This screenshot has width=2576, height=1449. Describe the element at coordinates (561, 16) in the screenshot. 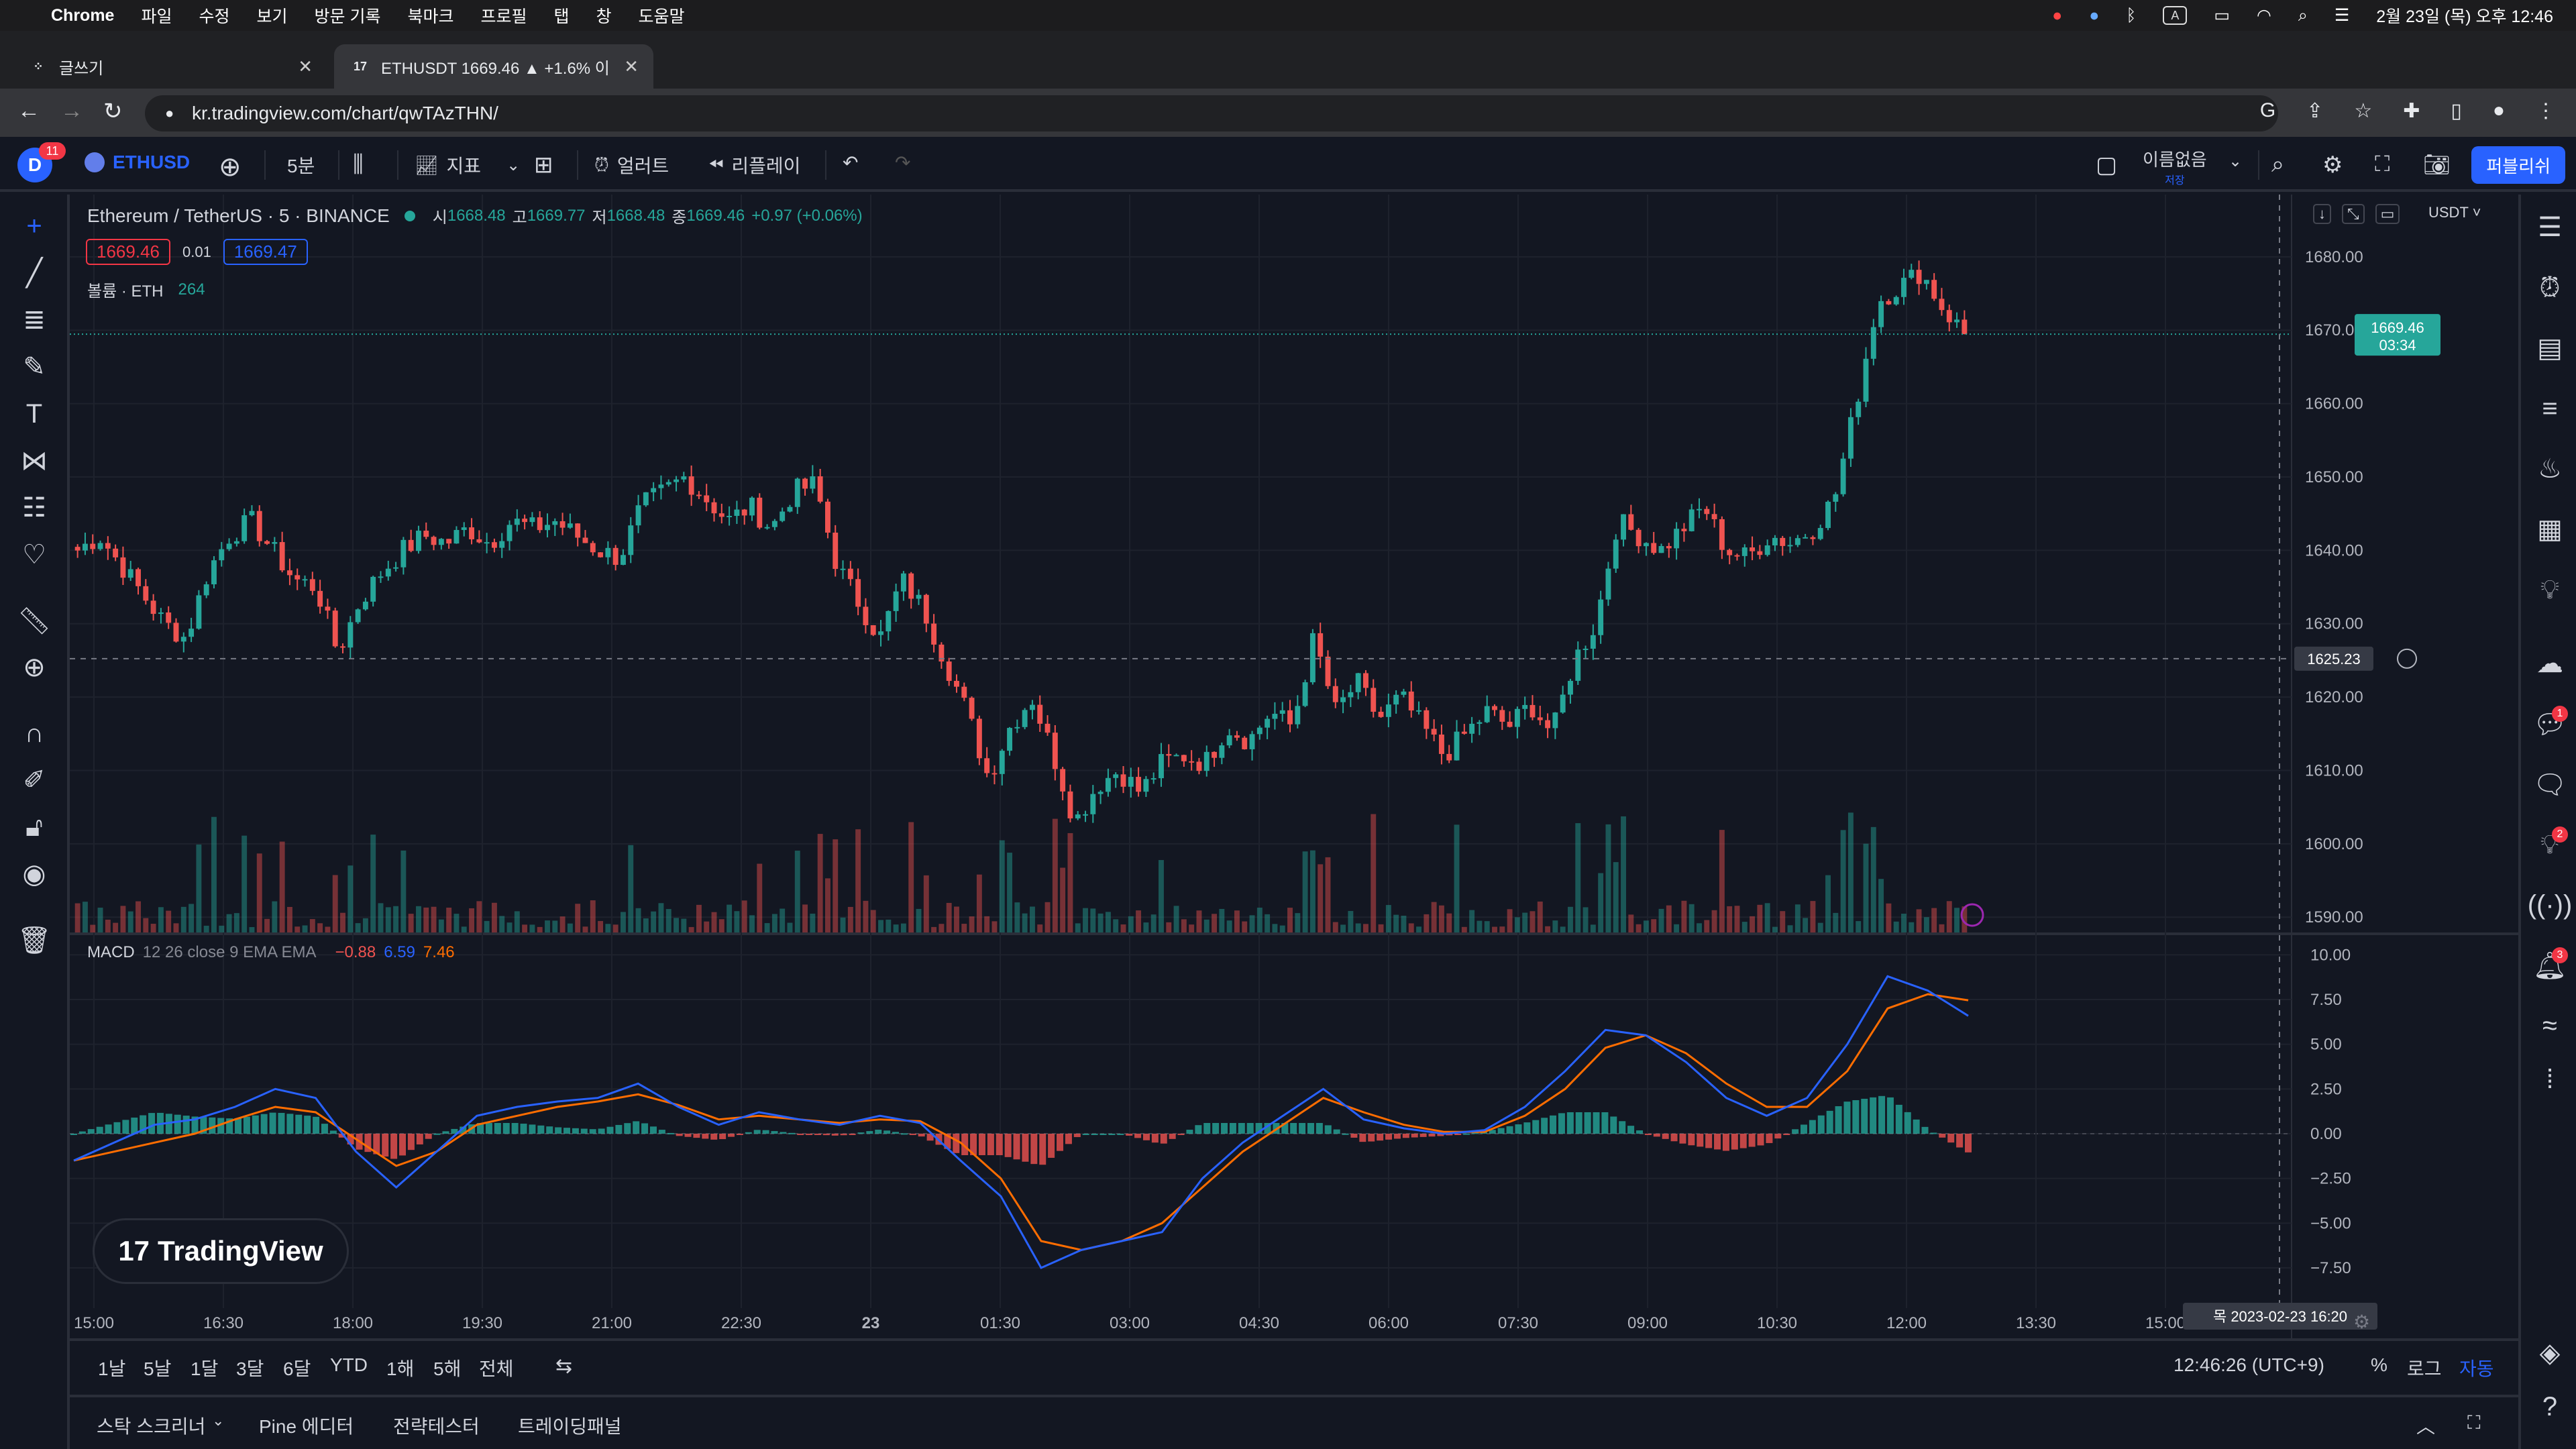

I see `menu-tab: 탭` at that location.